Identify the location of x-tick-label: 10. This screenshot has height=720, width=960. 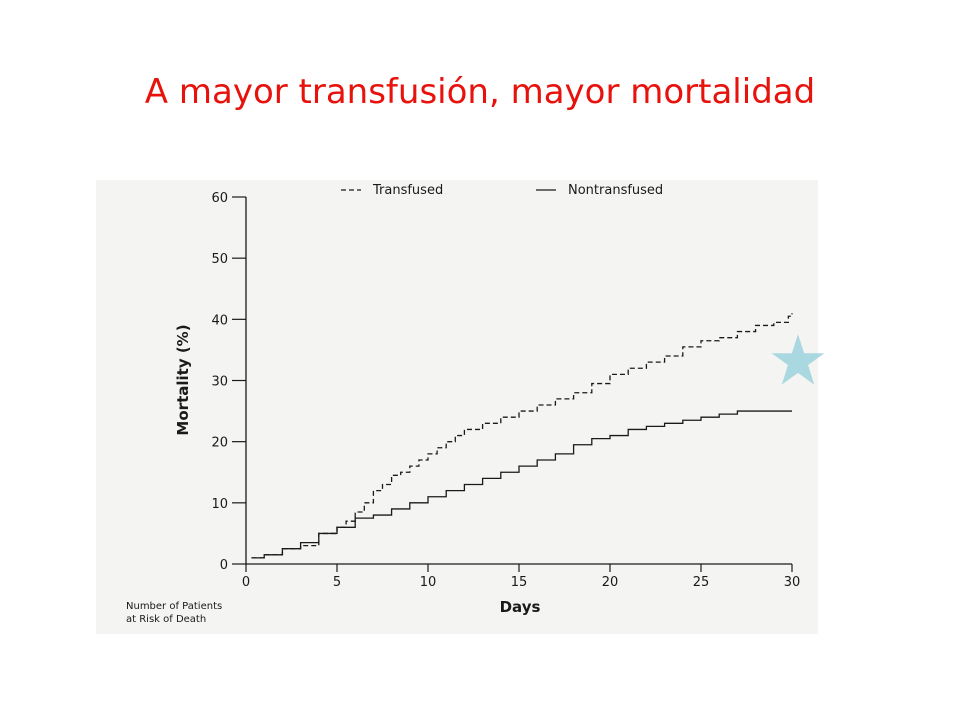
(428, 582).